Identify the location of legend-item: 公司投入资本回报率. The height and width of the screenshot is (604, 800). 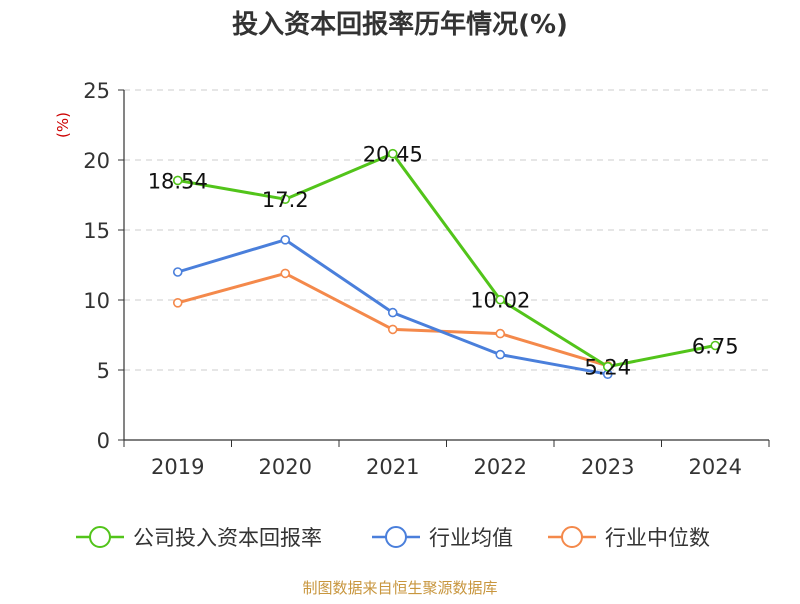
(199, 538).